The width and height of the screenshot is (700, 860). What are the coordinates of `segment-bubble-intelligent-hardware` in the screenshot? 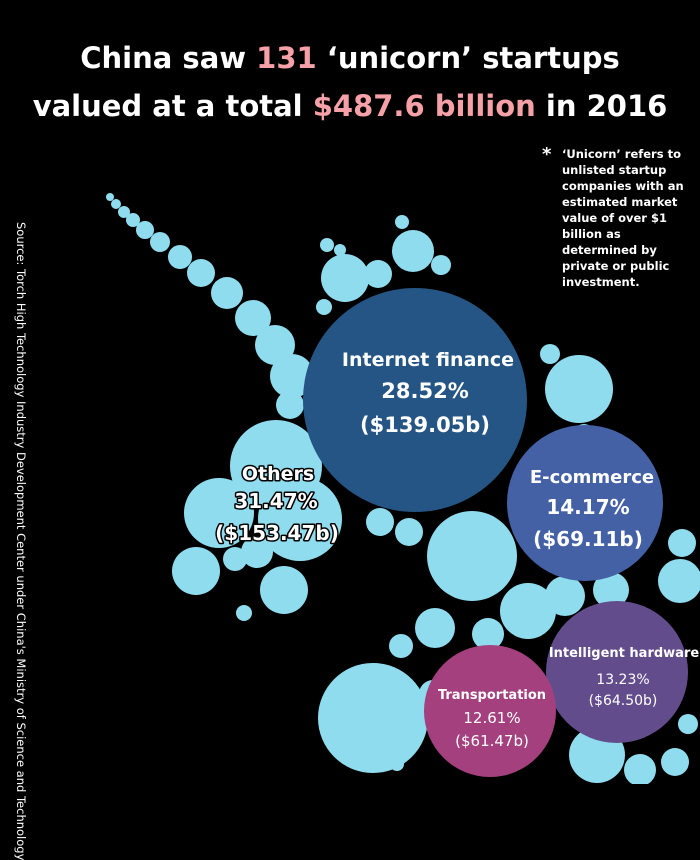 It's located at (617, 672).